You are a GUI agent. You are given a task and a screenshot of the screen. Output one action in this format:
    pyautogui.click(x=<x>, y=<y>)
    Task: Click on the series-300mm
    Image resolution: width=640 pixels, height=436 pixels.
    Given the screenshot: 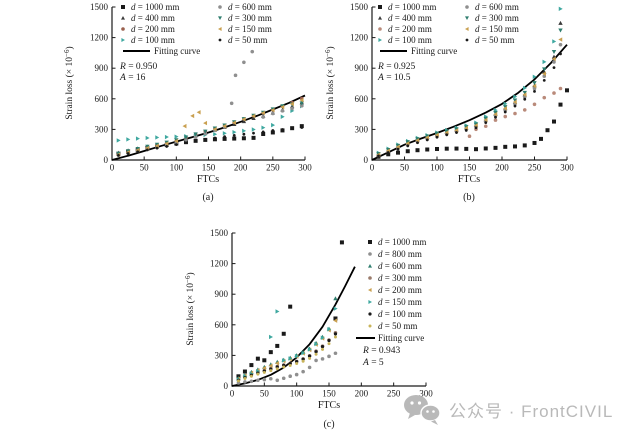 What is the action you would take?
    pyautogui.click(x=210, y=128)
    